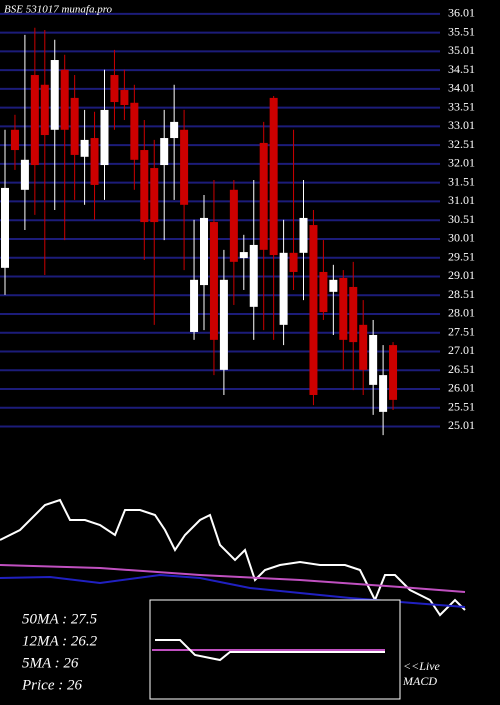 Image resolution: width=500 pixels, height=705 pixels. Describe the element at coordinates (461, 388) in the screenshot. I see `y-tick-label: 26.01` at that location.